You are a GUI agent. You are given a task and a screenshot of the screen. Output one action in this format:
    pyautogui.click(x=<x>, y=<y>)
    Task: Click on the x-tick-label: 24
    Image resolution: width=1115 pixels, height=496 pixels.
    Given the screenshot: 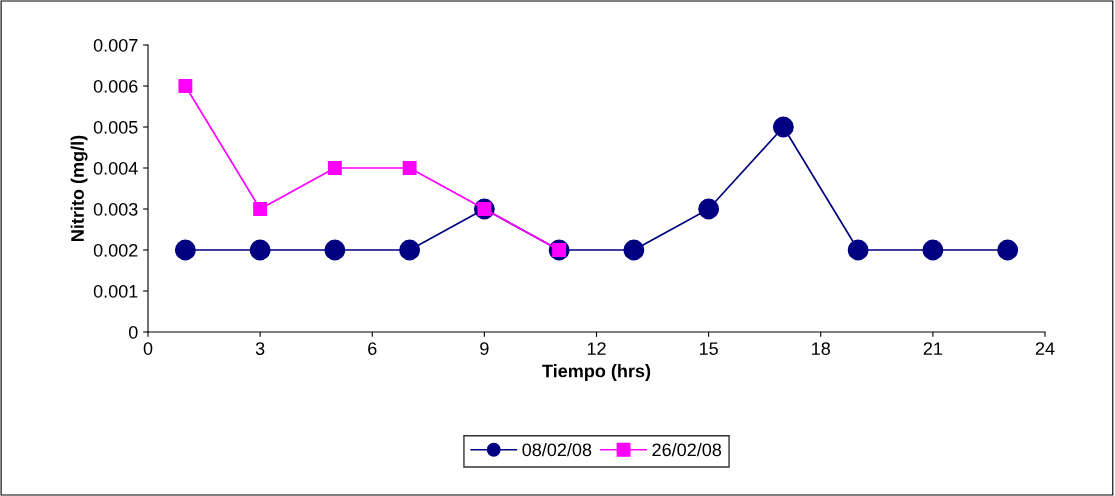 What is the action you would take?
    pyautogui.click(x=1045, y=348)
    